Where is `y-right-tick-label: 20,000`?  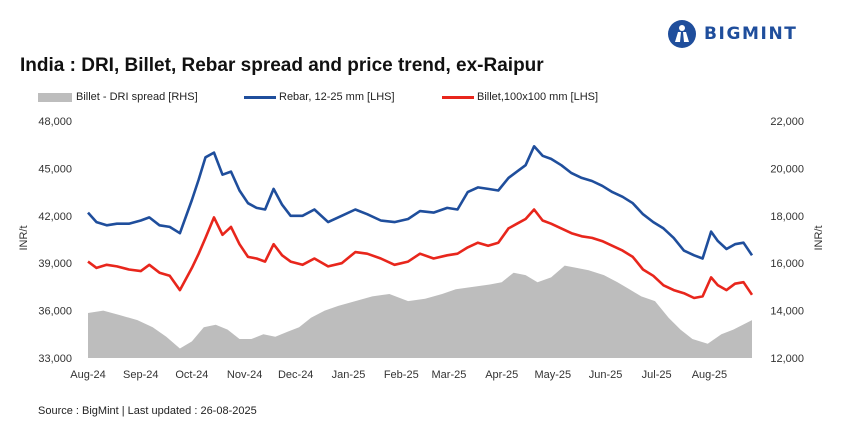
y-right-tick-label: 20,000 is located at coordinates (787, 169).